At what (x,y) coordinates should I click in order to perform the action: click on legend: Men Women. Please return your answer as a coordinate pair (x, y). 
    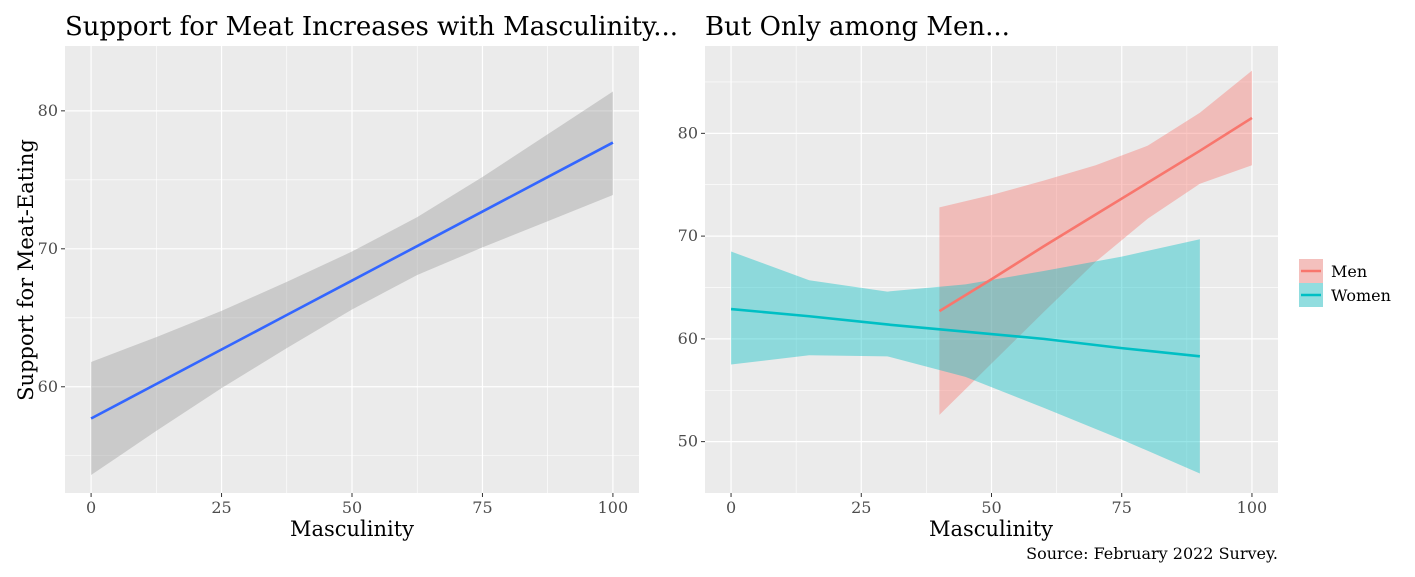
    Looking at the image, I should click on (1345, 283).